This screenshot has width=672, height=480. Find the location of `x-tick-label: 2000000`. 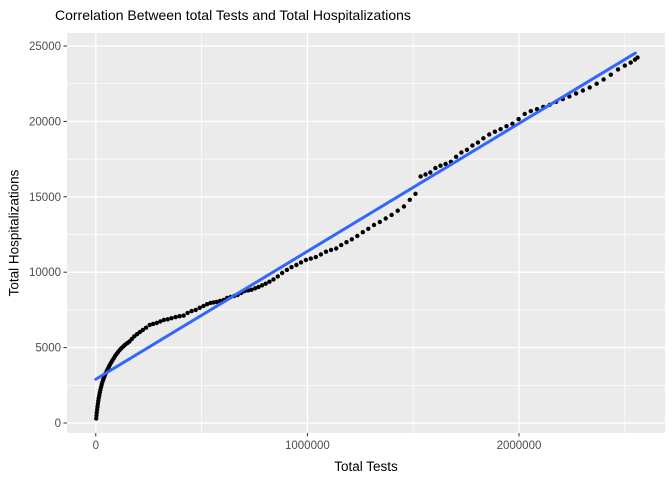

x-tick-label: 2000000 is located at coordinates (519, 446).